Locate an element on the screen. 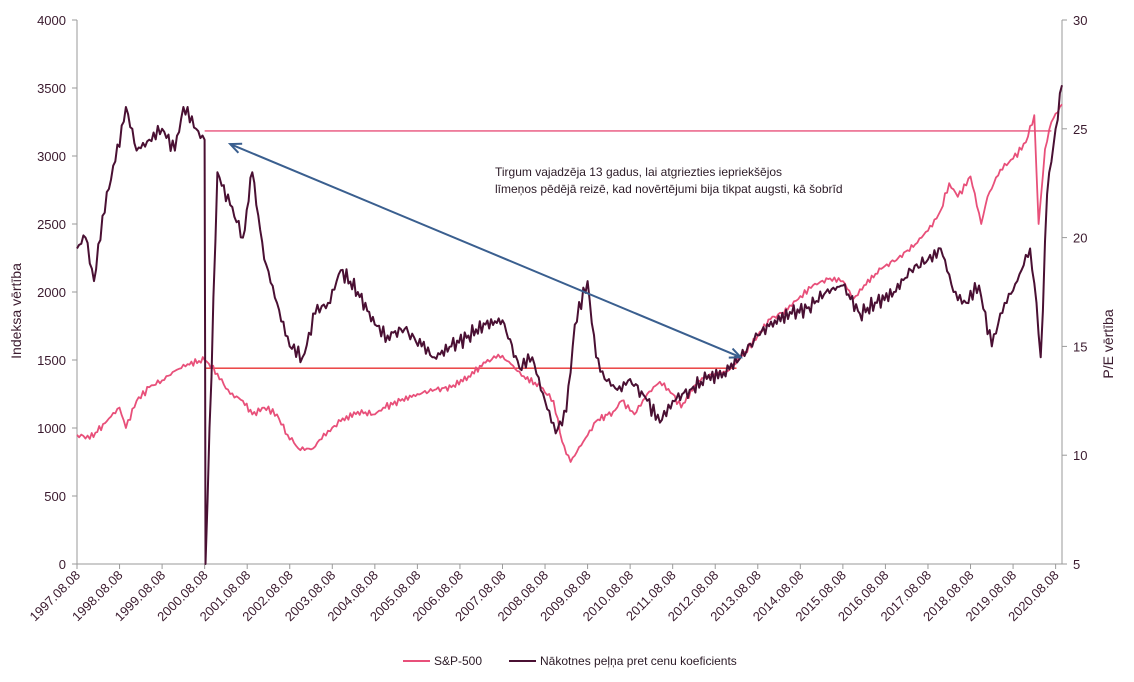 The height and width of the screenshot is (682, 1134). y-tick-left-label: 3500 is located at coordinates (51, 88).